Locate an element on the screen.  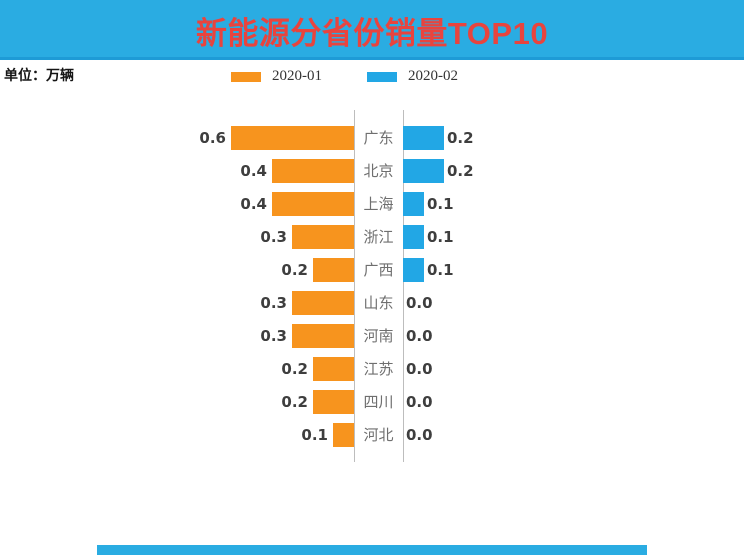
legend: 2020-01 2020-02 is located at coordinates (344, 76).